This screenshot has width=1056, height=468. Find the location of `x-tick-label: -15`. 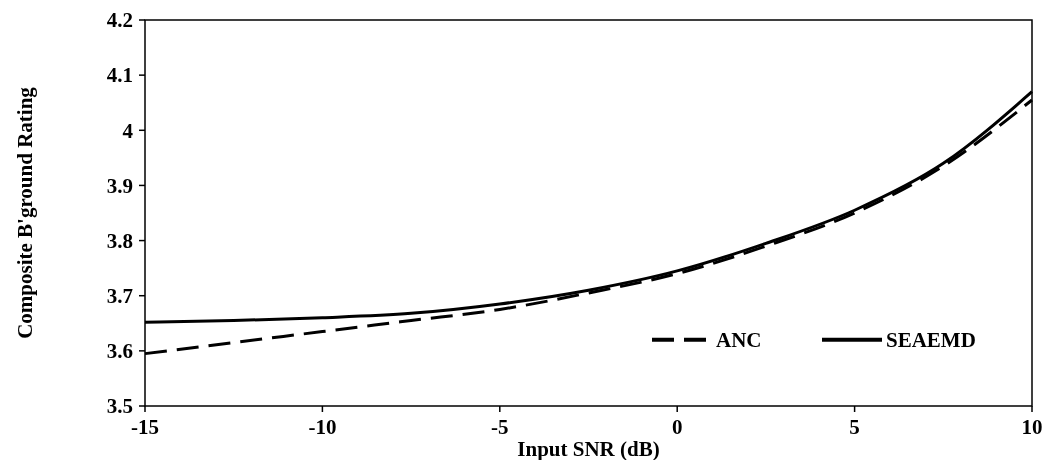

x-tick-label: -15 is located at coordinates (145, 427).